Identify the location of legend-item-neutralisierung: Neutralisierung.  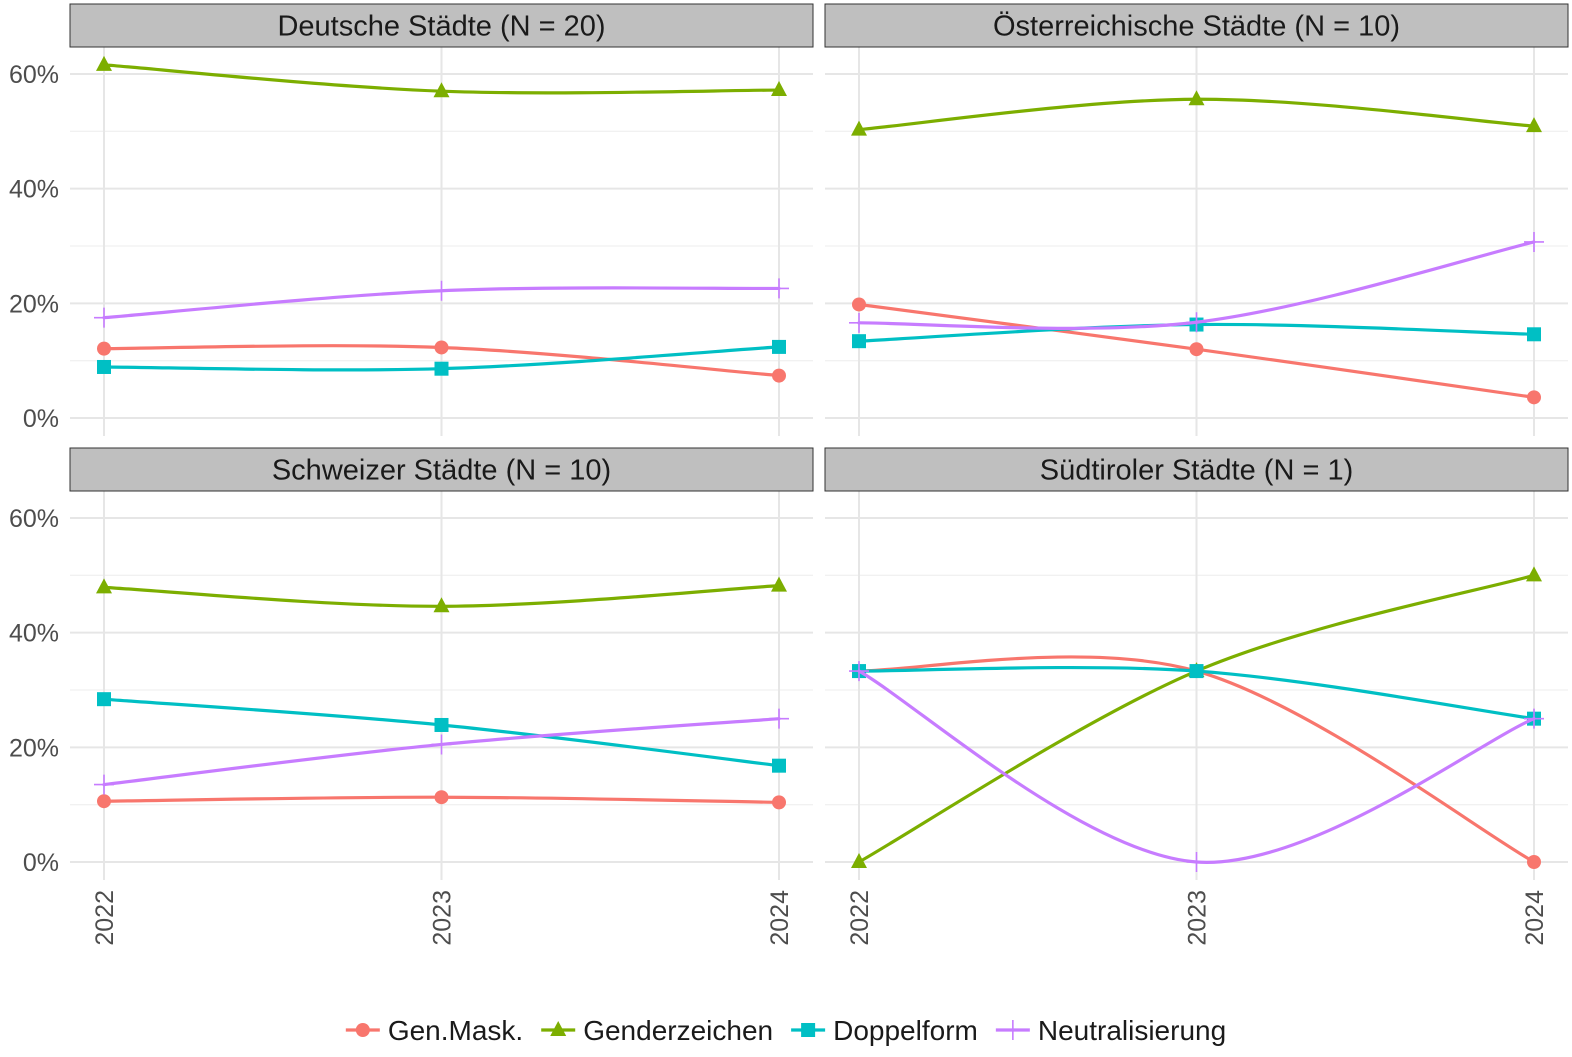
(1110, 1030).